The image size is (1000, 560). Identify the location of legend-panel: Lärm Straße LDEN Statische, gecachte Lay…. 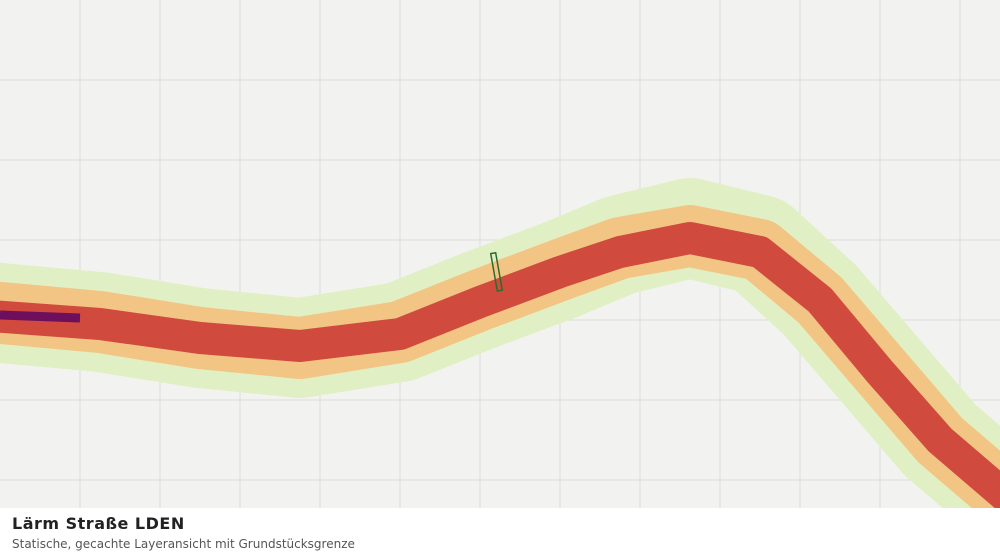
(500, 534).